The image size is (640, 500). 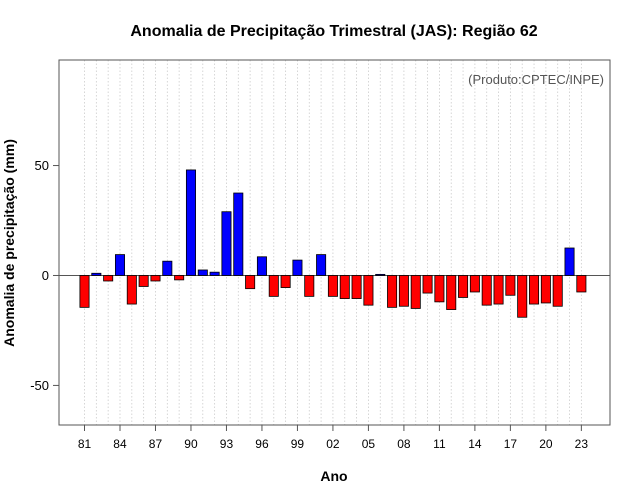 I want to click on y-axis: -50 0 50, so click(x=44, y=275).